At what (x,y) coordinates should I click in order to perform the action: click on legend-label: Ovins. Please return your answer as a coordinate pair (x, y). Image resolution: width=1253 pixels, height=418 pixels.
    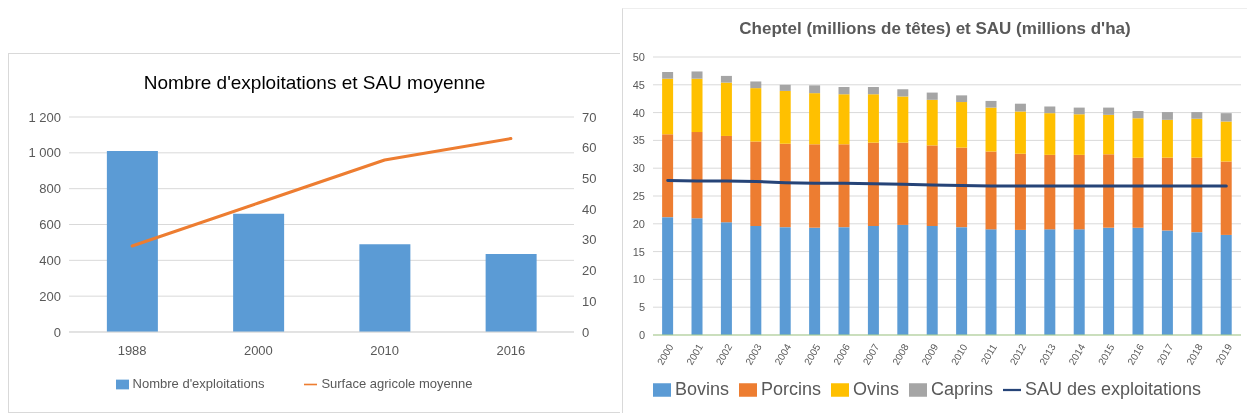
    Looking at the image, I should click on (875, 389).